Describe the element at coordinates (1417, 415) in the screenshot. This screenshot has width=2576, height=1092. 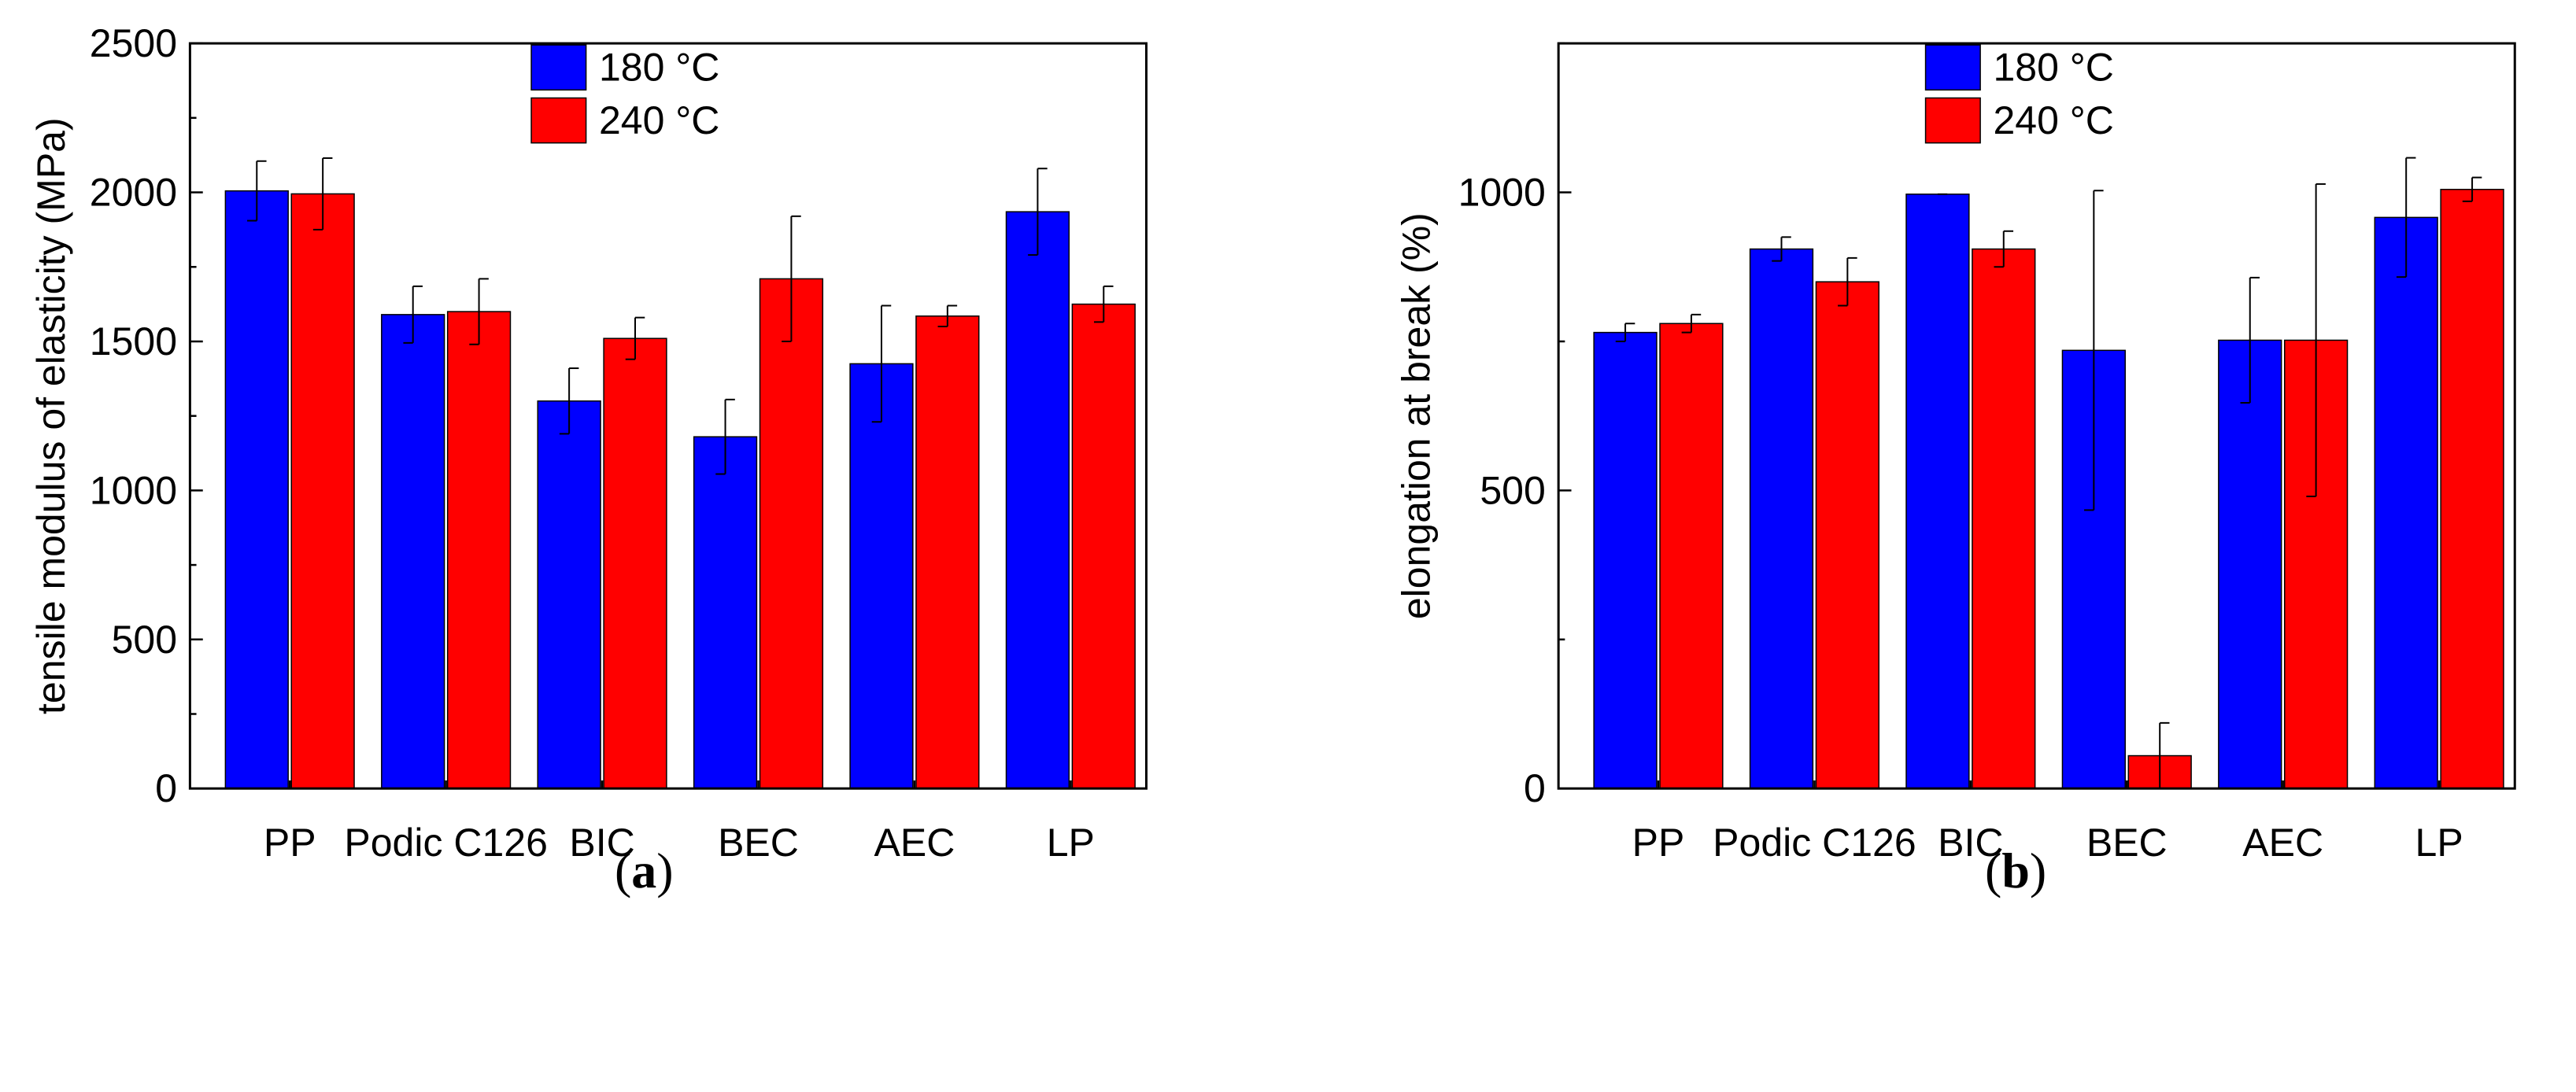
I see `y-axis-label: elongation at break (%)` at that location.